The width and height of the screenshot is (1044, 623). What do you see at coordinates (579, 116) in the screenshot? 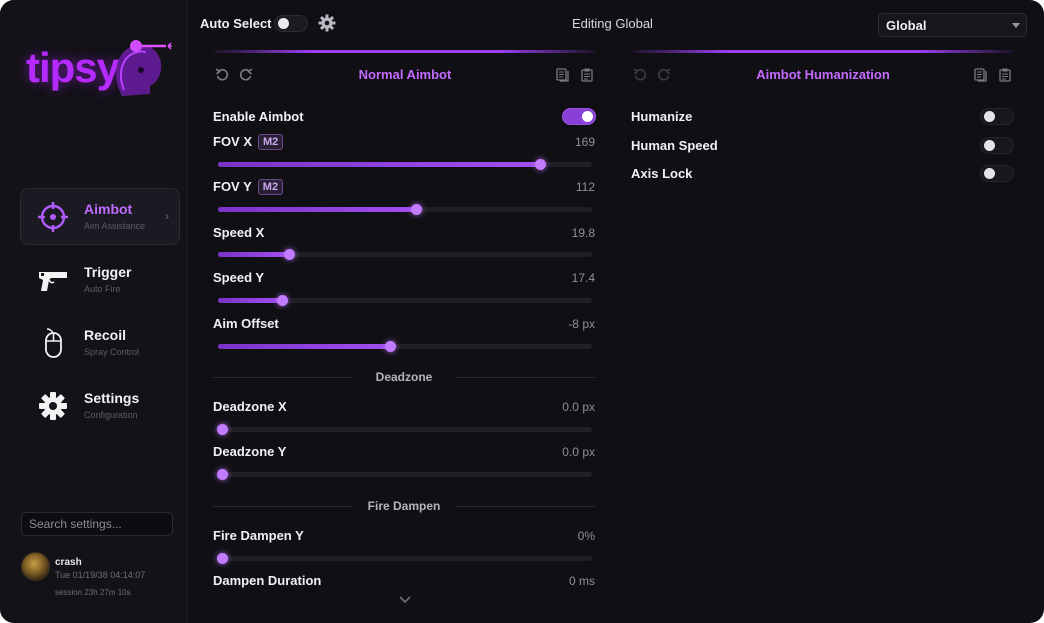
I see `enable-aimbot-toggle` at bounding box center [579, 116].